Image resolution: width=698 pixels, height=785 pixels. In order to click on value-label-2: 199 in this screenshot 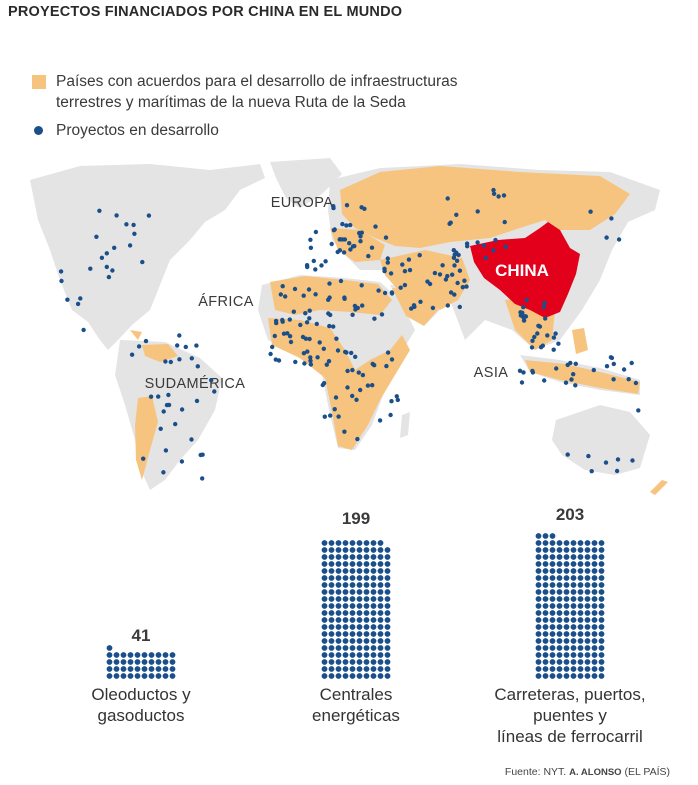, I will do `click(356, 518)`.